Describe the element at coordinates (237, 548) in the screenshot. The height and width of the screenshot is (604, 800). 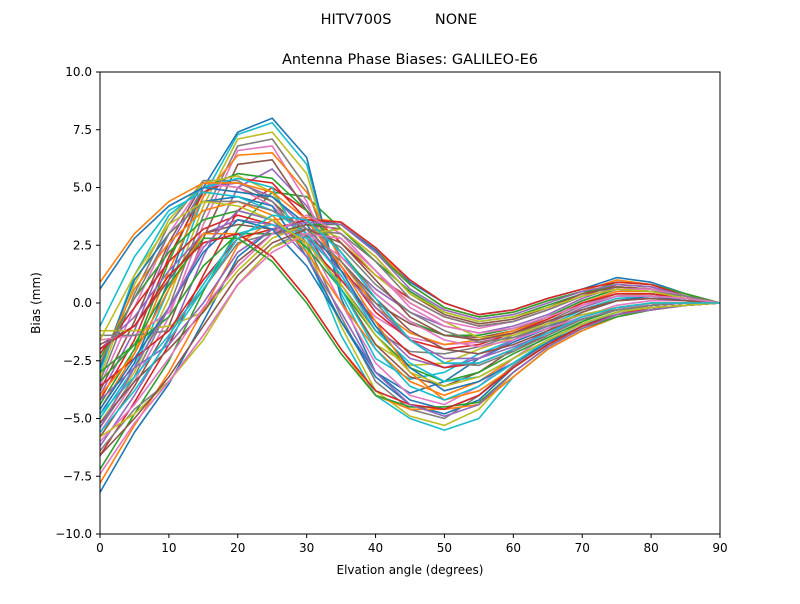
I see `x-tick-label: 20` at that location.